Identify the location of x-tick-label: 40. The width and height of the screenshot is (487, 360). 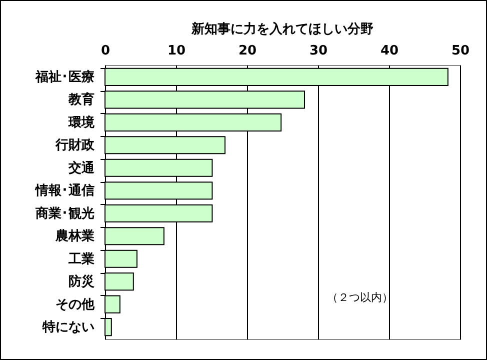
(389, 51).